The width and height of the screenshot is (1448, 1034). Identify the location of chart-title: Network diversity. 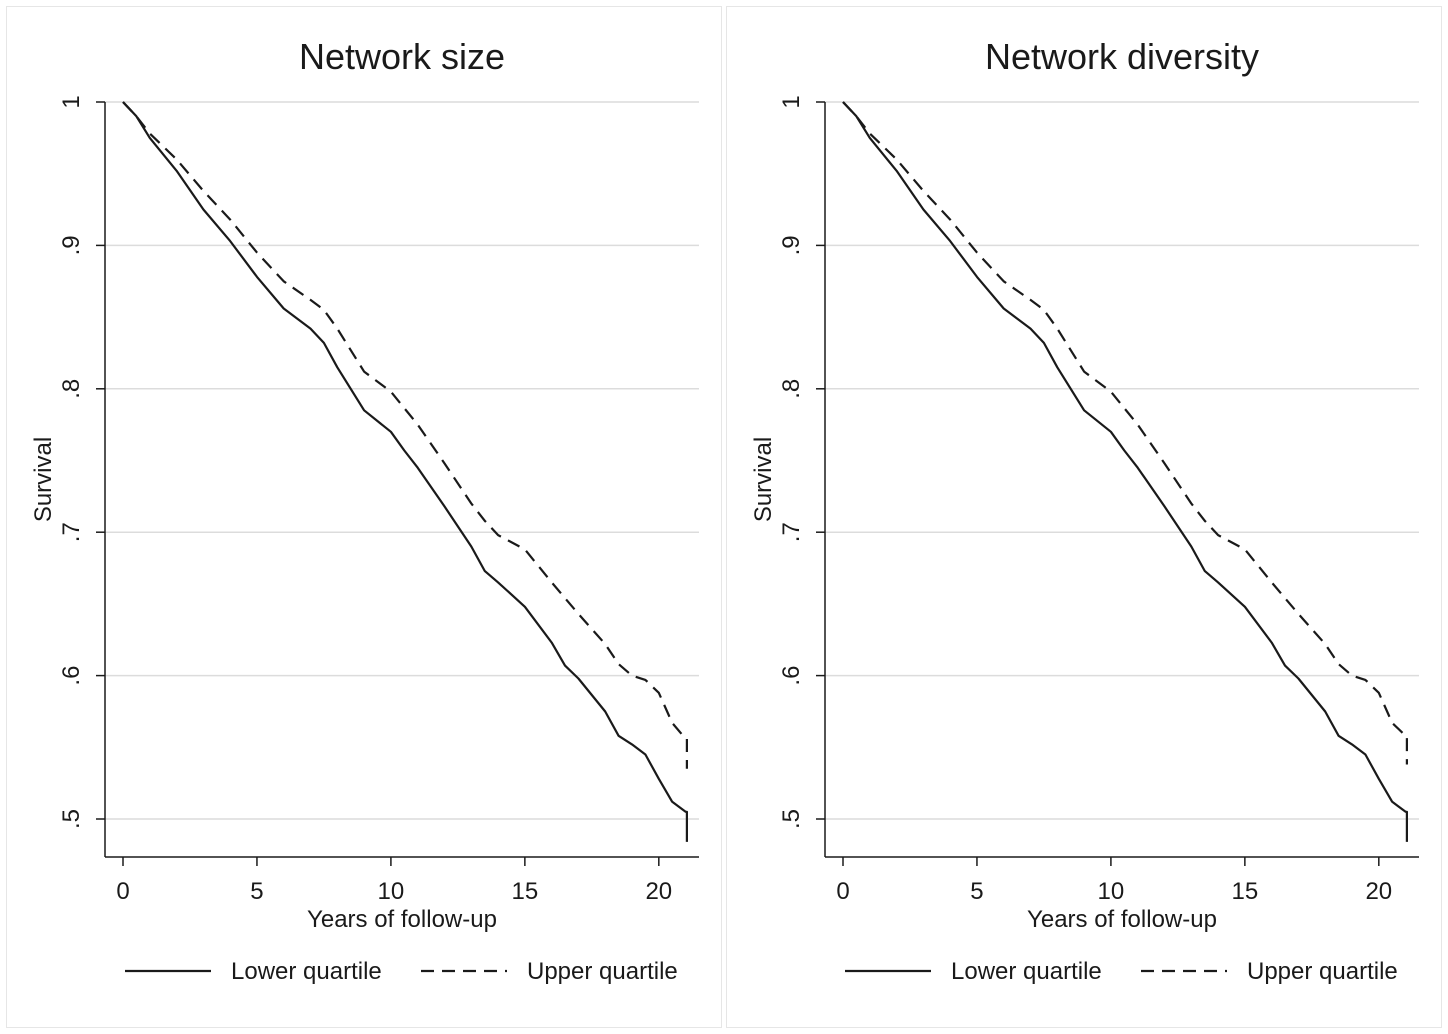
(1122, 56).